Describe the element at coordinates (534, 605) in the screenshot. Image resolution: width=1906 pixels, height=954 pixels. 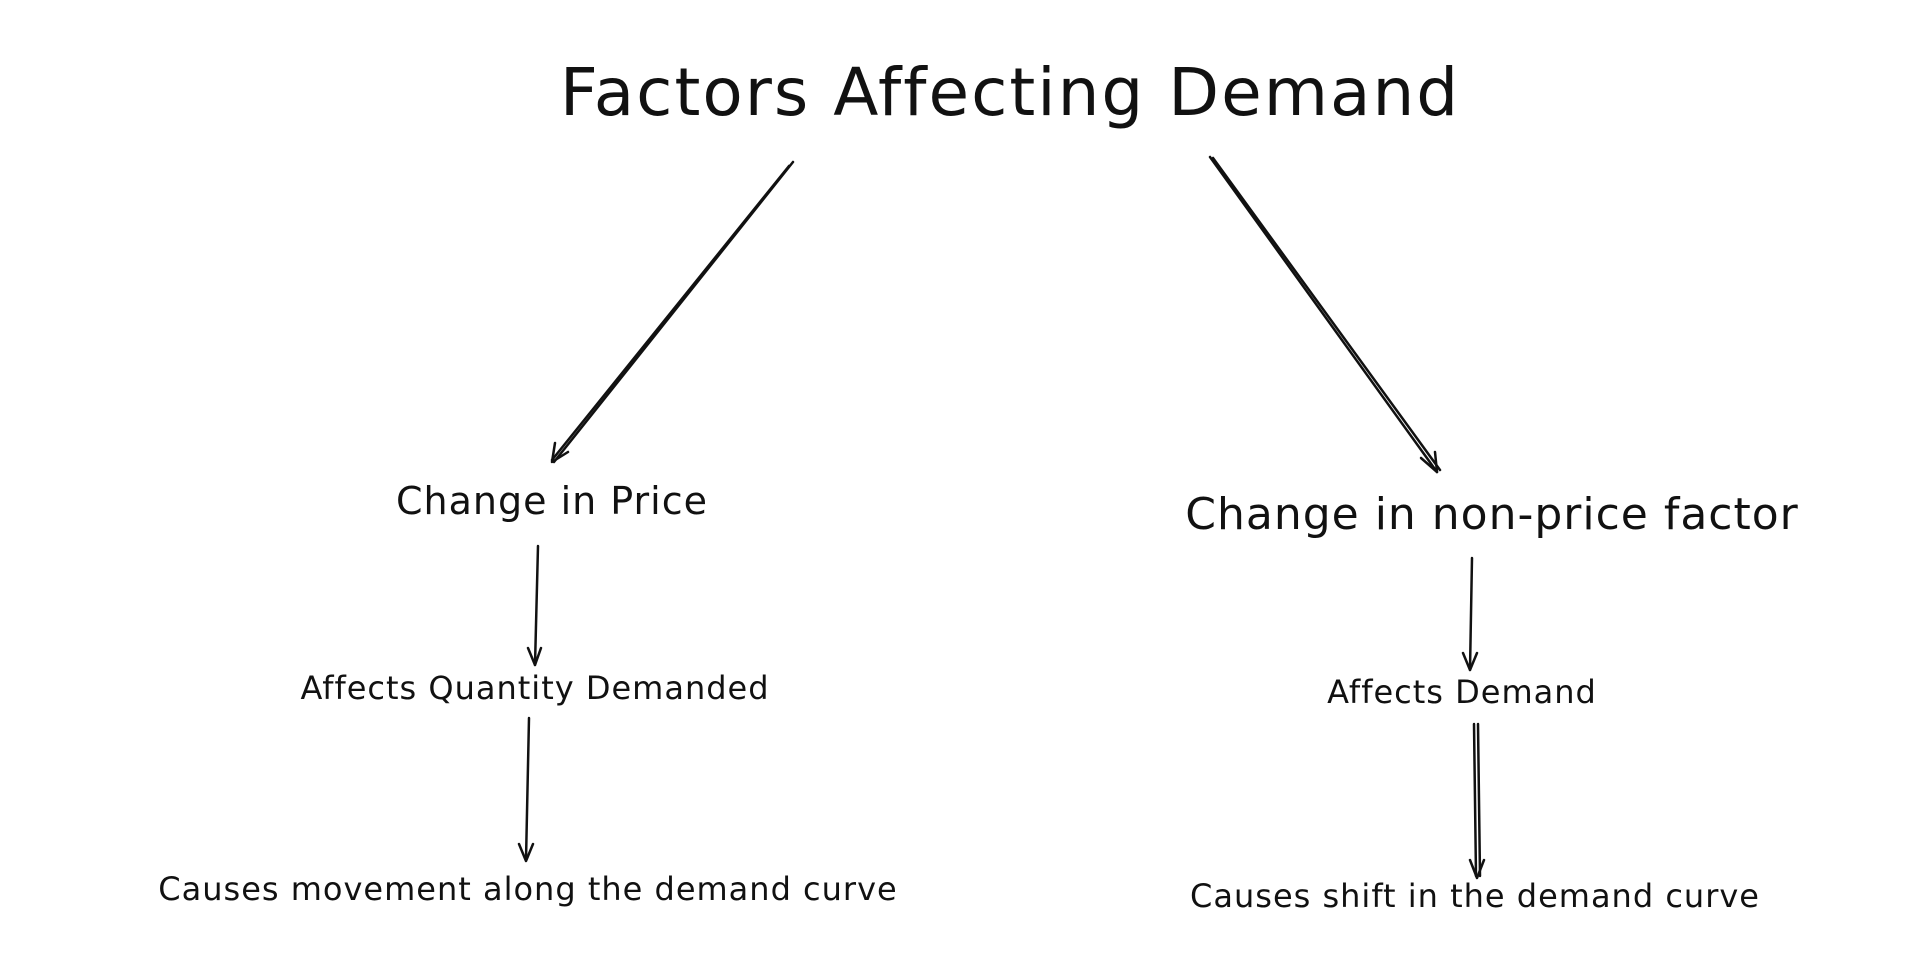
I see `arrow-price-to-quantity` at that location.